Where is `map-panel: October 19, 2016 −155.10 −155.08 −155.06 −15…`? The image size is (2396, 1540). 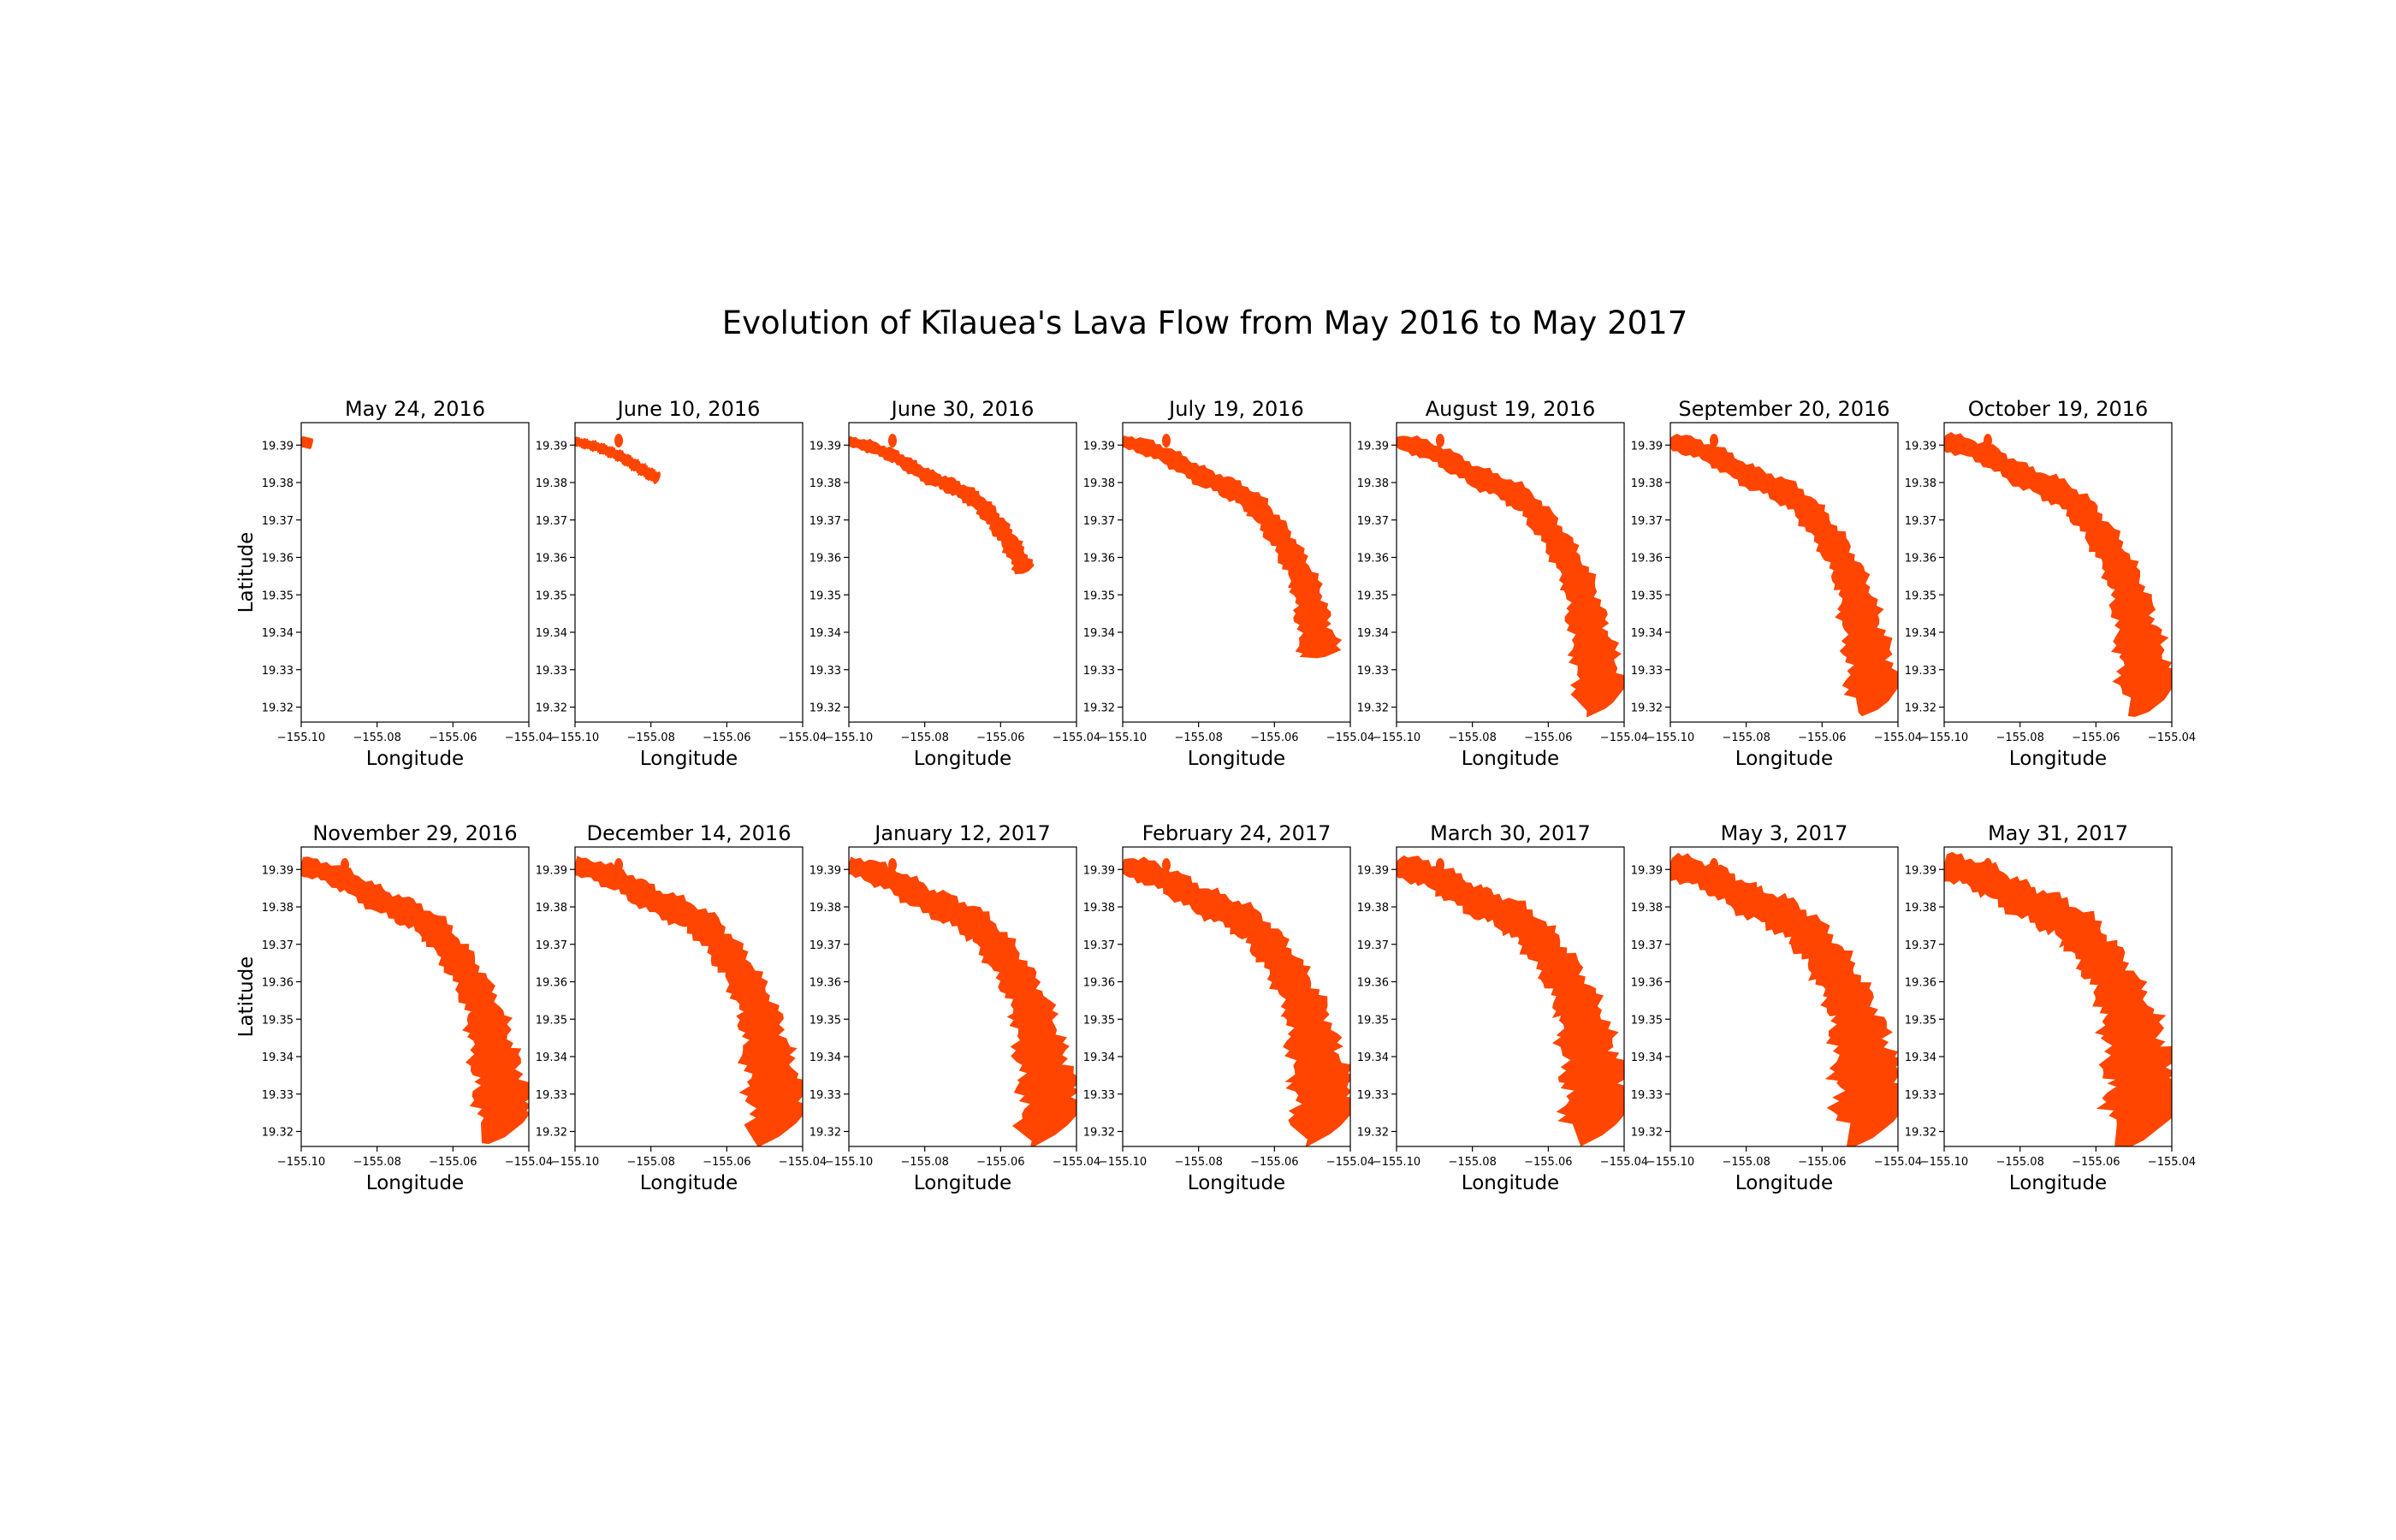 map-panel: October 19, 2016 −155.10 −155.08 −155.06 −15… is located at coordinates (2050, 583).